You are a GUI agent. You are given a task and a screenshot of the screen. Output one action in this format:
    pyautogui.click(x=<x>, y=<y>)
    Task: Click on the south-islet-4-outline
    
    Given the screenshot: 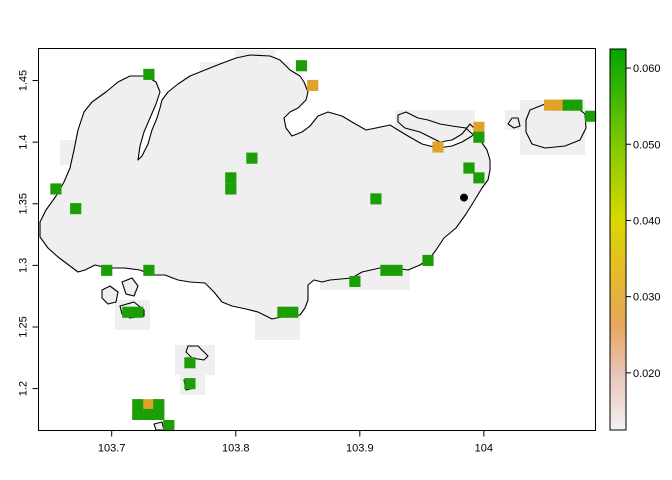 What is the action you would take?
    pyautogui.click(x=159, y=426)
    